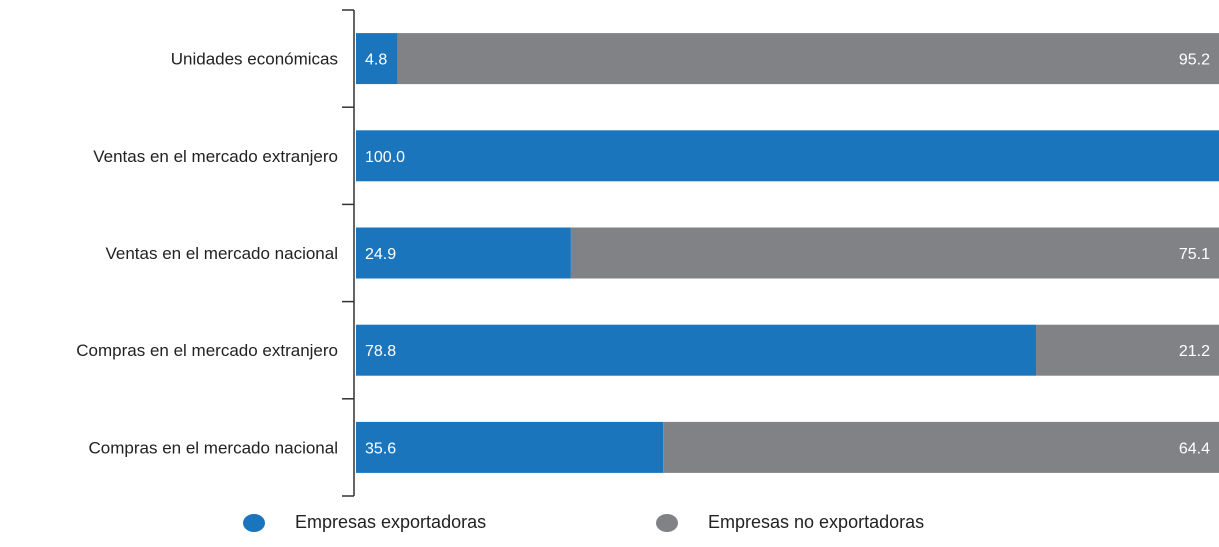  What do you see at coordinates (215, 156) in the screenshot?
I see `category-label: Ventas en el mercado extranjero` at bounding box center [215, 156].